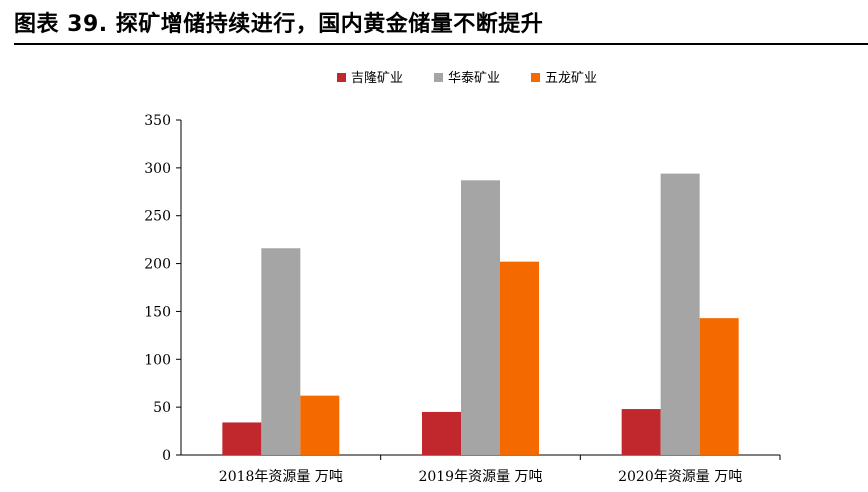  Describe the element at coordinates (480, 477) in the screenshot. I see `x-tick-label: 2019年资源量 万吨` at that location.